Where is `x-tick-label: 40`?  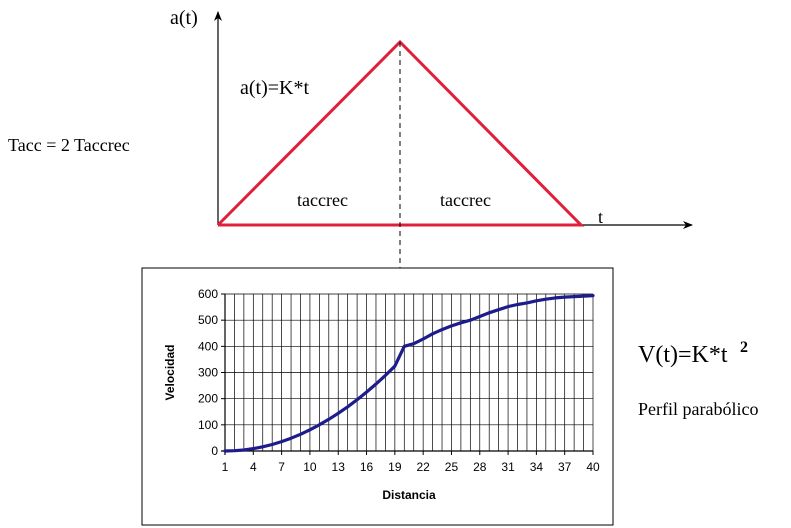
x-tick-label: 40 is located at coordinates (593, 467).